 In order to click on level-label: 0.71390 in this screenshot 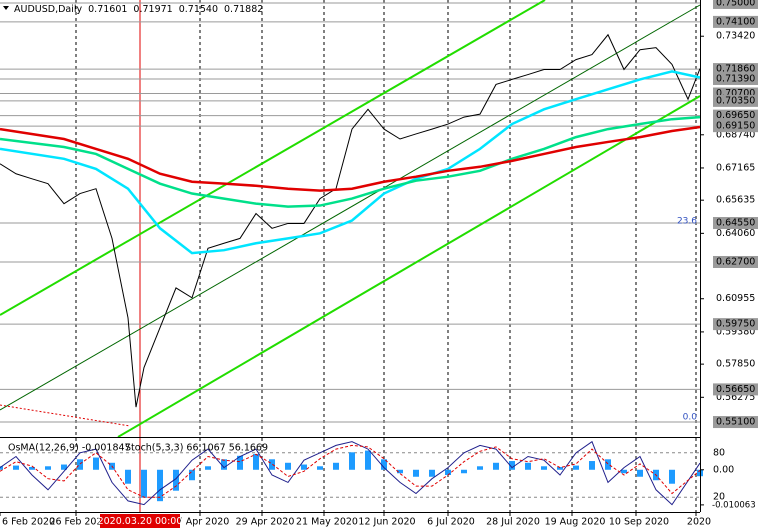, I will do `click(735, 78)`.